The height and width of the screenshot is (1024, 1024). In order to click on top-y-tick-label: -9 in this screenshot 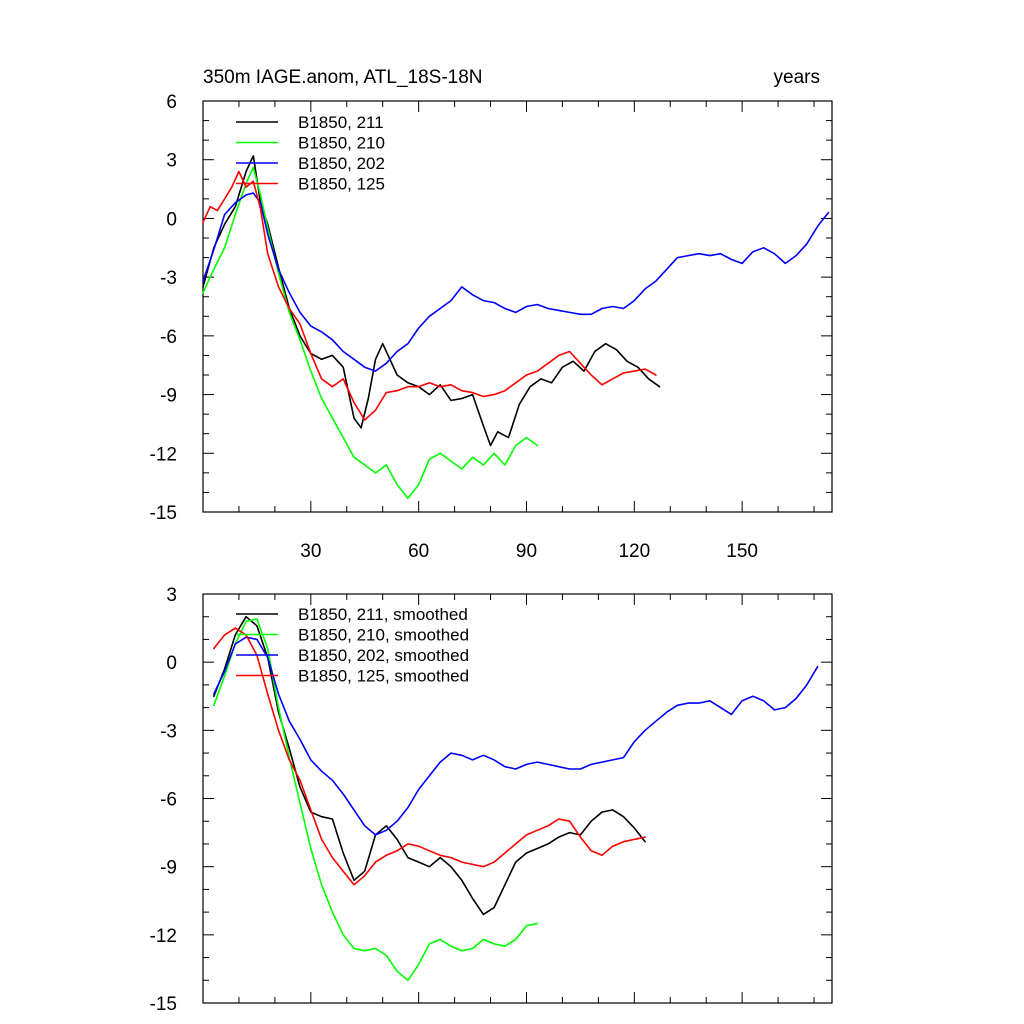, I will do `click(168, 396)`.